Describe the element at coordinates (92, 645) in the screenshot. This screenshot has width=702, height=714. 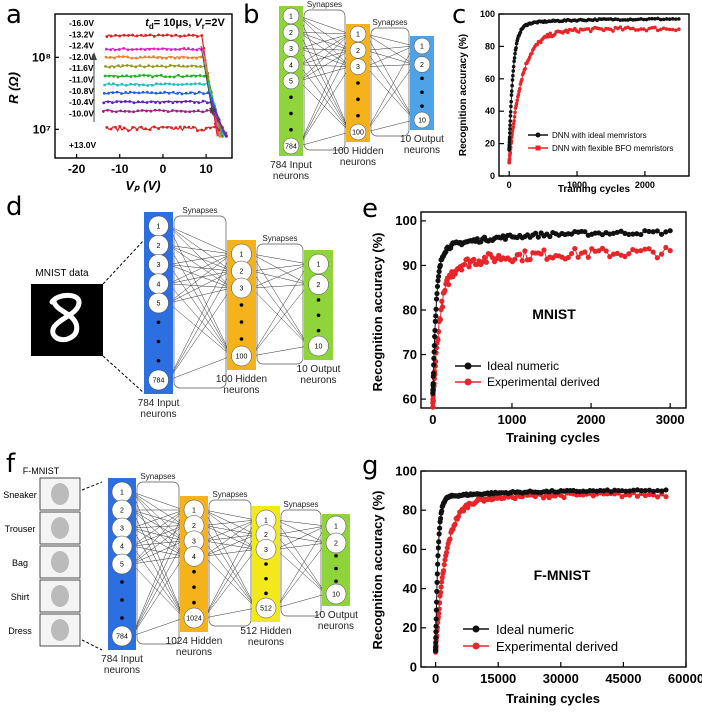
I see `fmnist-connector-bottom` at that location.